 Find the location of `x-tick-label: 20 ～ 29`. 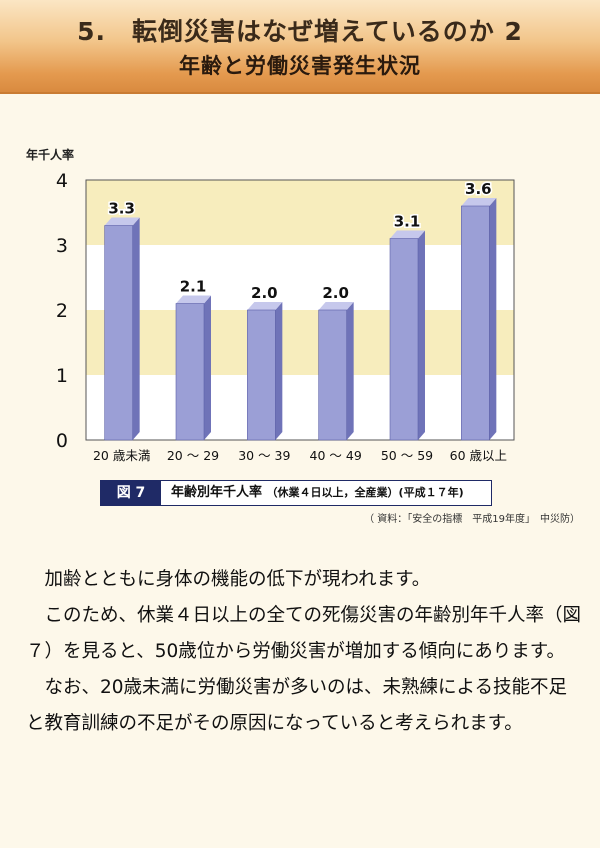

x-tick-label: 20 ～ 29 is located at coordinates (193, 455).